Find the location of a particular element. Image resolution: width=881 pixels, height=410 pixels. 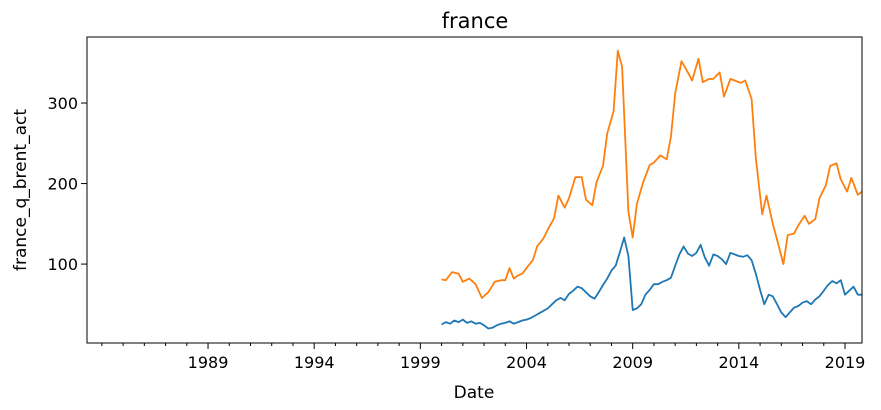

x-tick-label: 2004 is located at coordinates (526, 362).